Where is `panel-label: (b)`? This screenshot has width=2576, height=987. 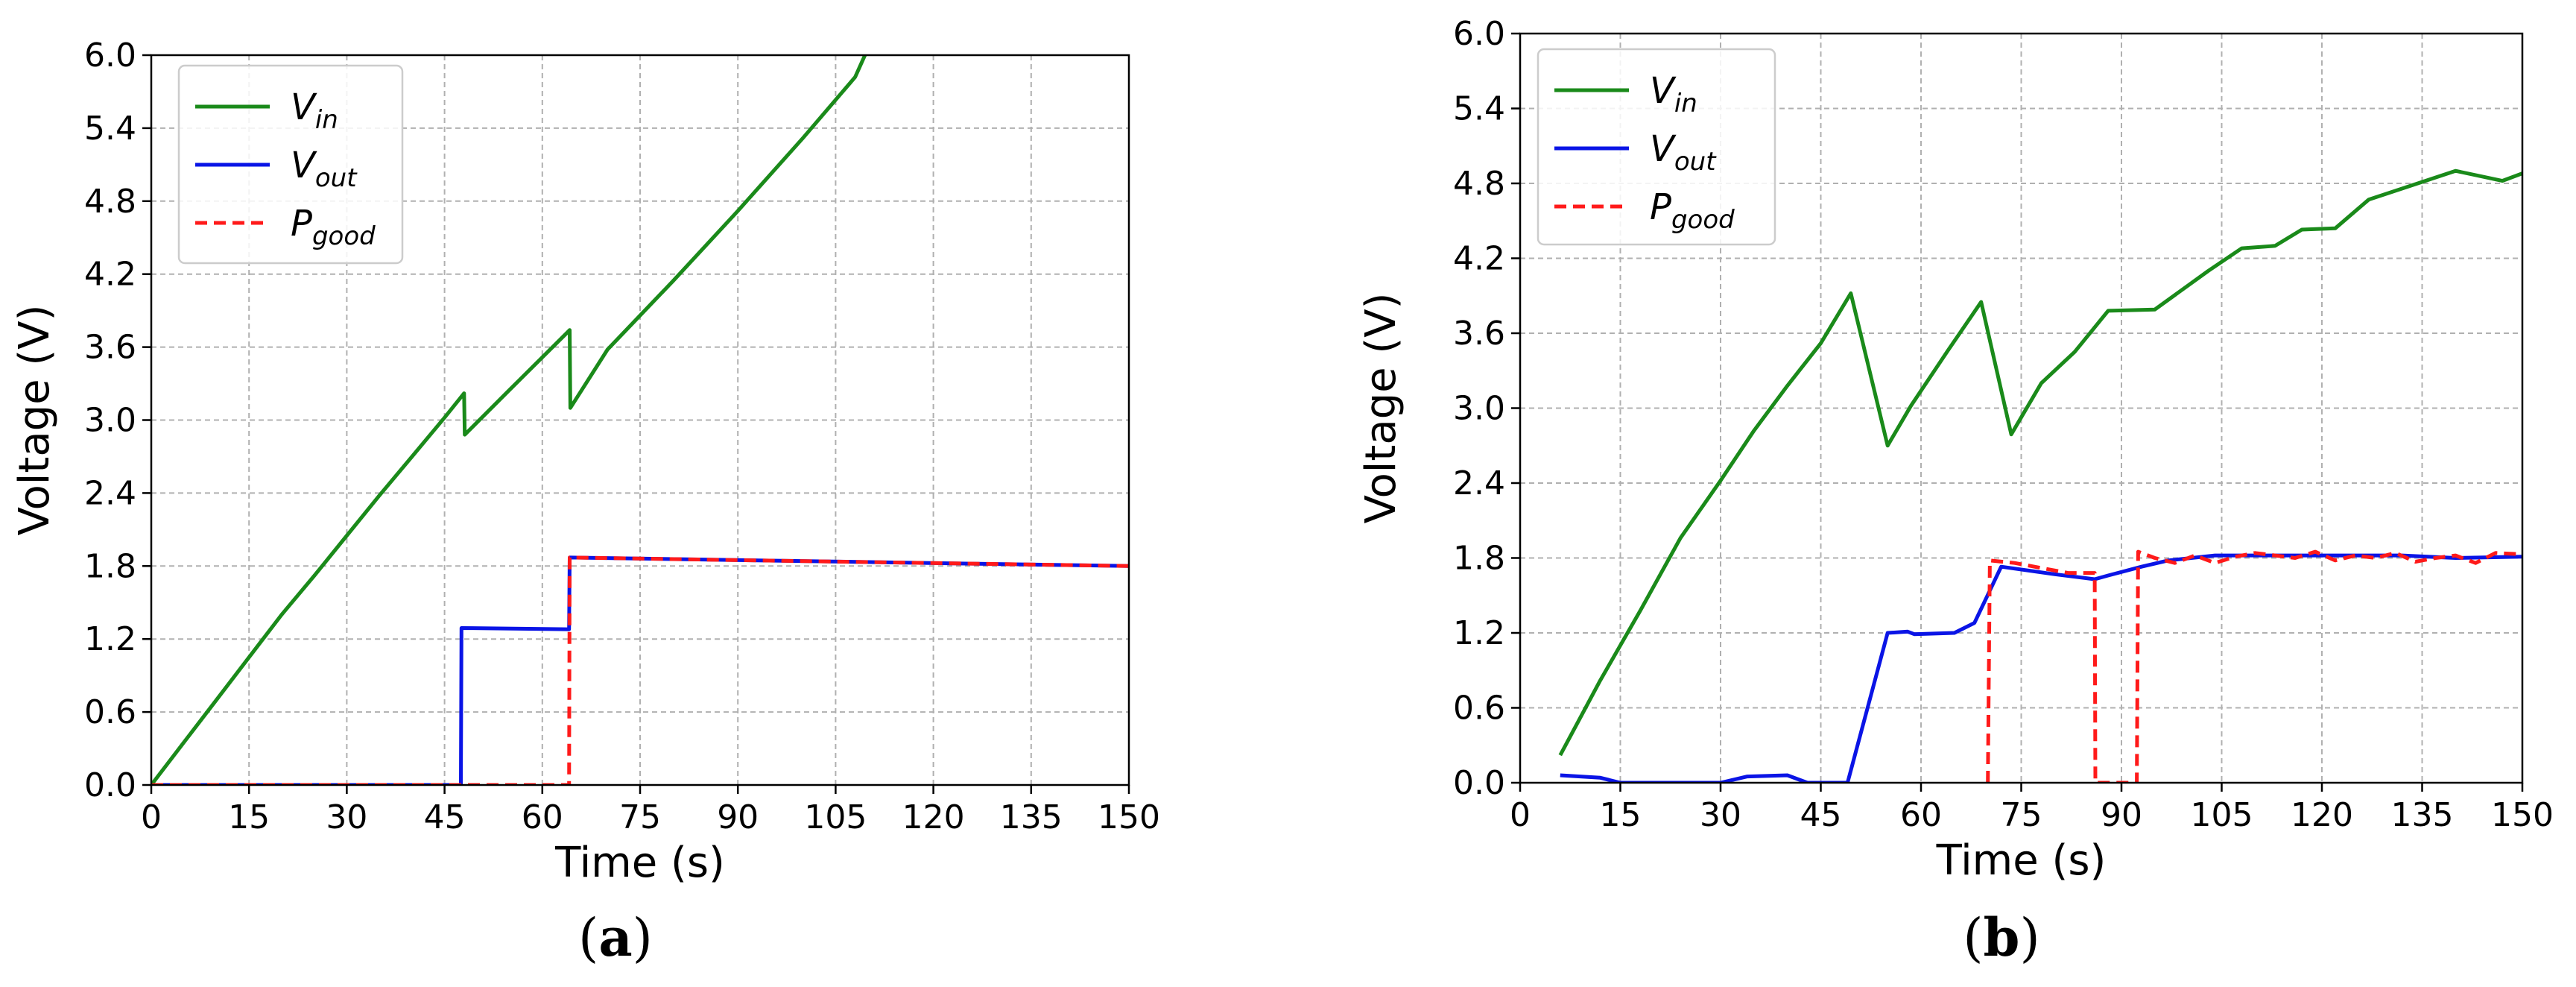 panel-label: (b) is located at coordinates (2002, 937).